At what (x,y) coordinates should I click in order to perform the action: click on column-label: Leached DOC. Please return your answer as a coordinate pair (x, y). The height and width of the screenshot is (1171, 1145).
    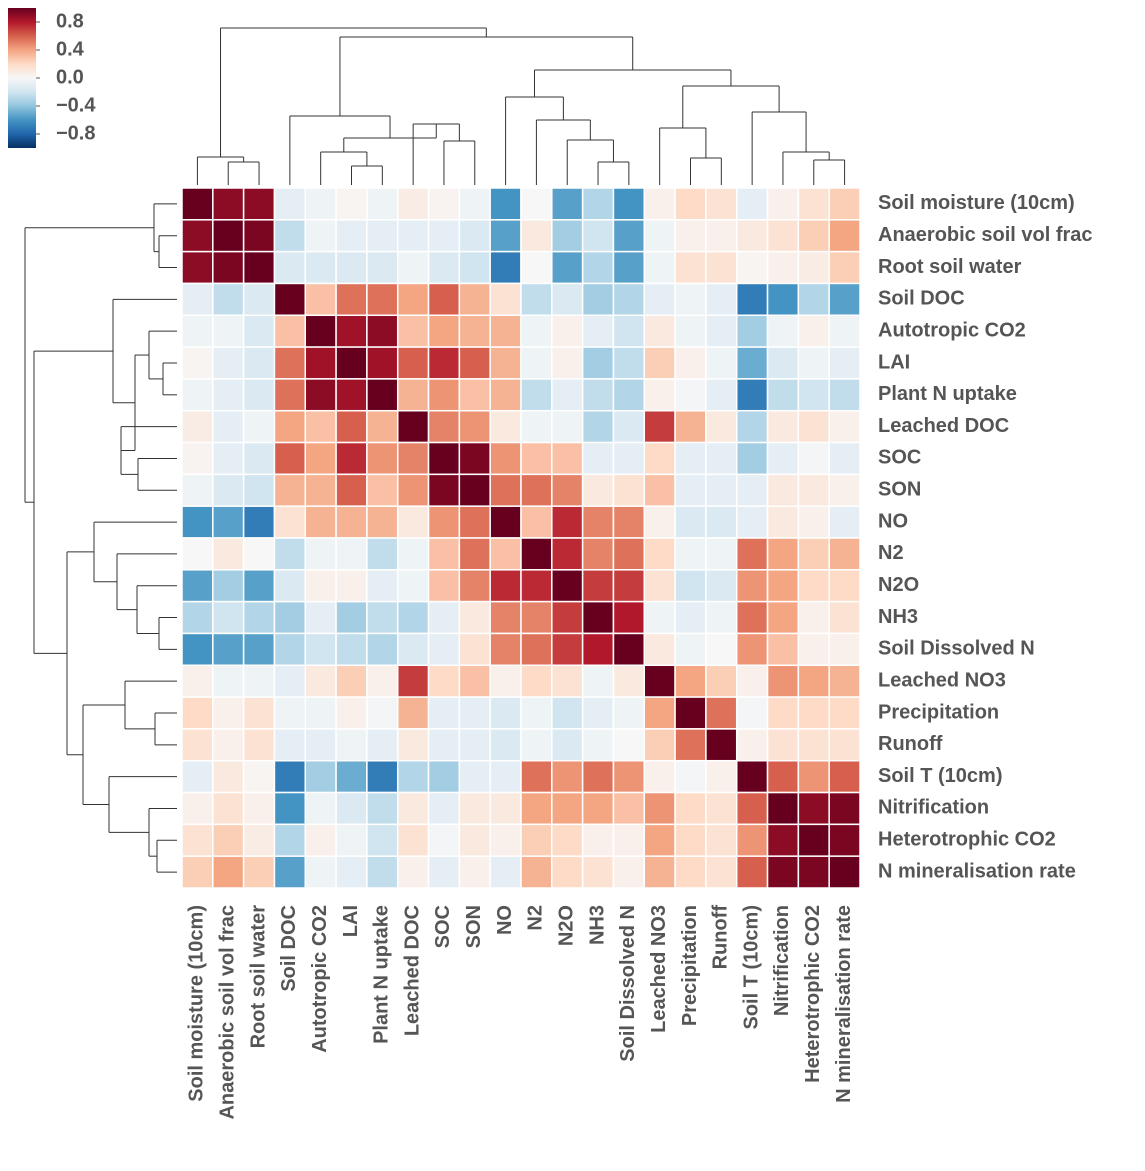
    Looking at the image, I should click on (412, 970).